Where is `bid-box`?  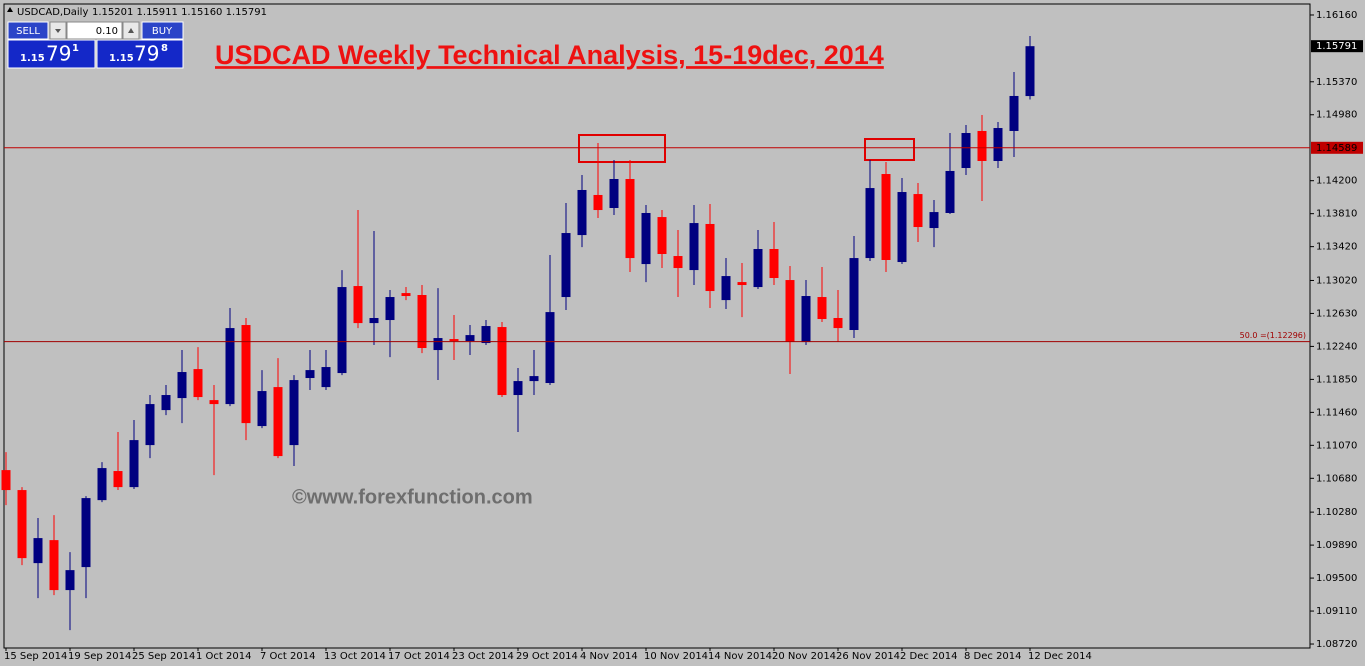
bid-box is located at coordinates (51, 54).